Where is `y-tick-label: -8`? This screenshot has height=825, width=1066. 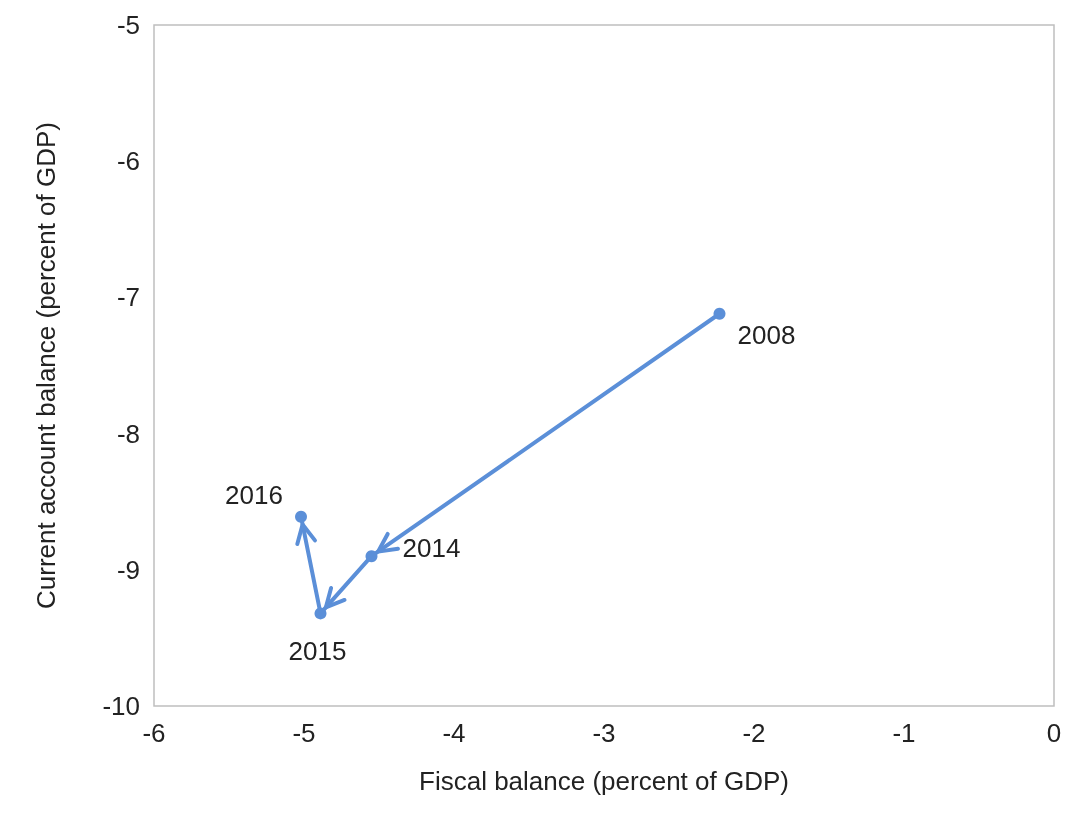 y-tick-label: -8 is located at coordinates (128, 433).